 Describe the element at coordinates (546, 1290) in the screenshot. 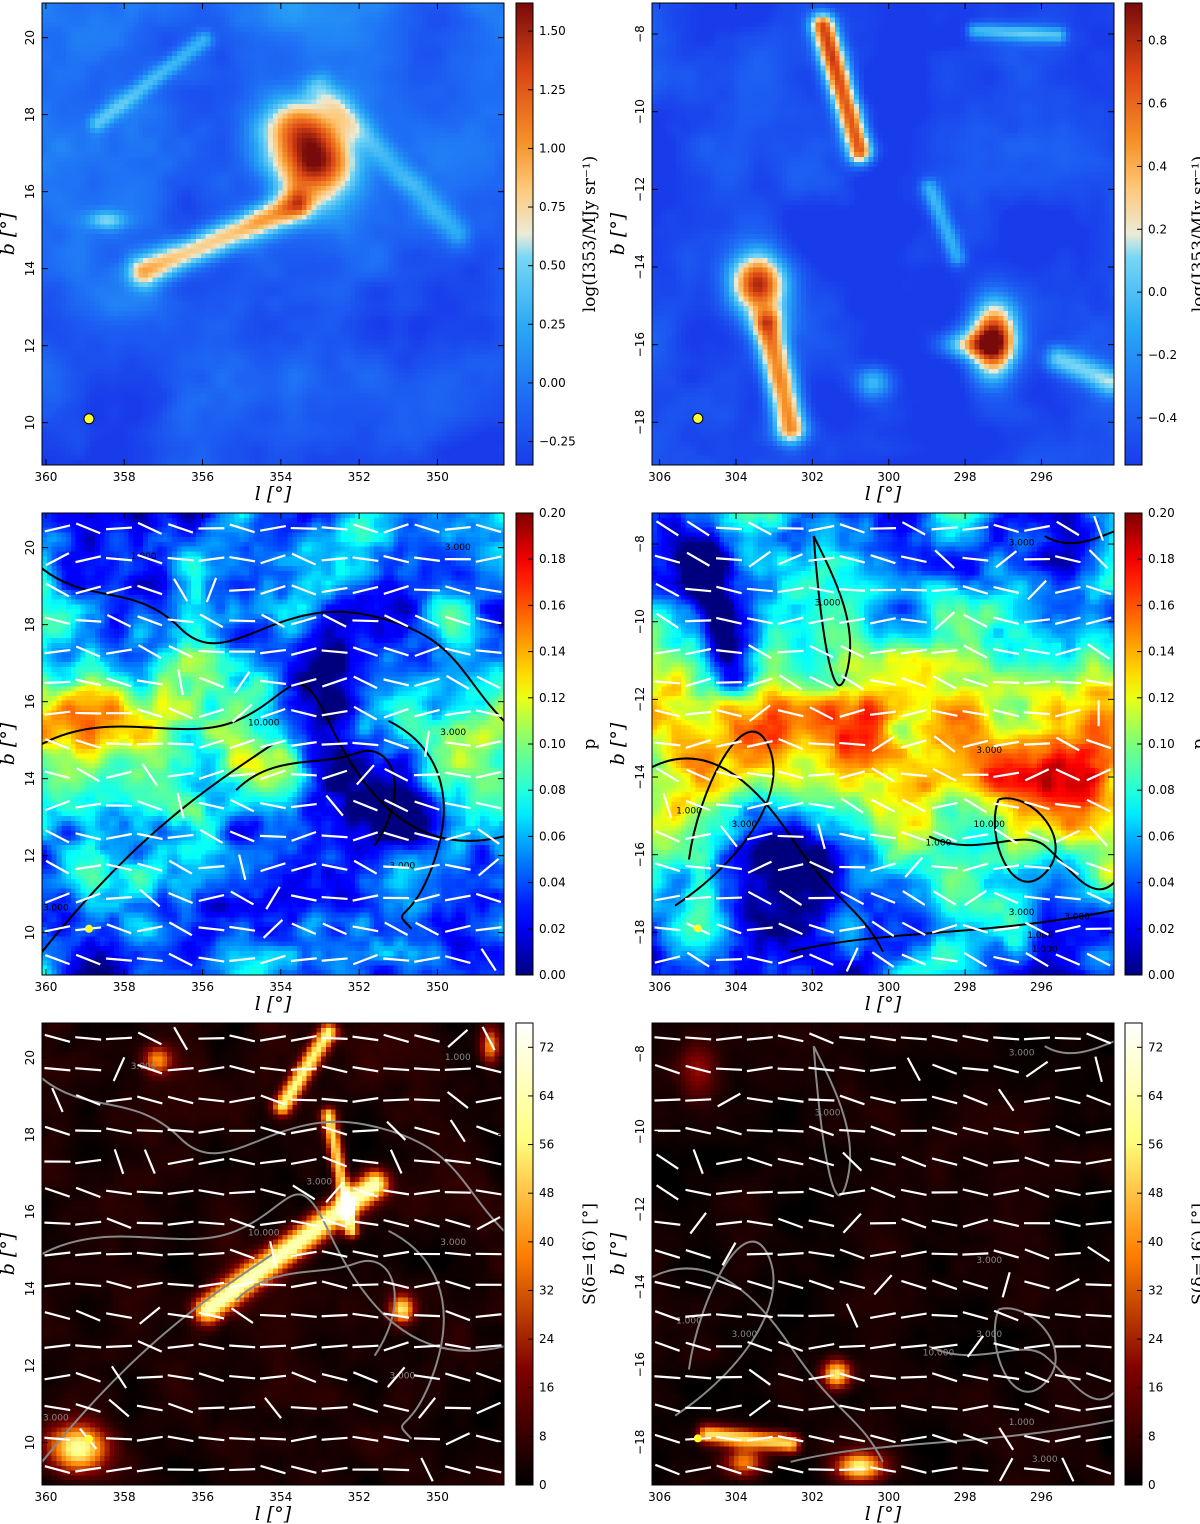

I see `colorbar-tick-label: 32` at that location.